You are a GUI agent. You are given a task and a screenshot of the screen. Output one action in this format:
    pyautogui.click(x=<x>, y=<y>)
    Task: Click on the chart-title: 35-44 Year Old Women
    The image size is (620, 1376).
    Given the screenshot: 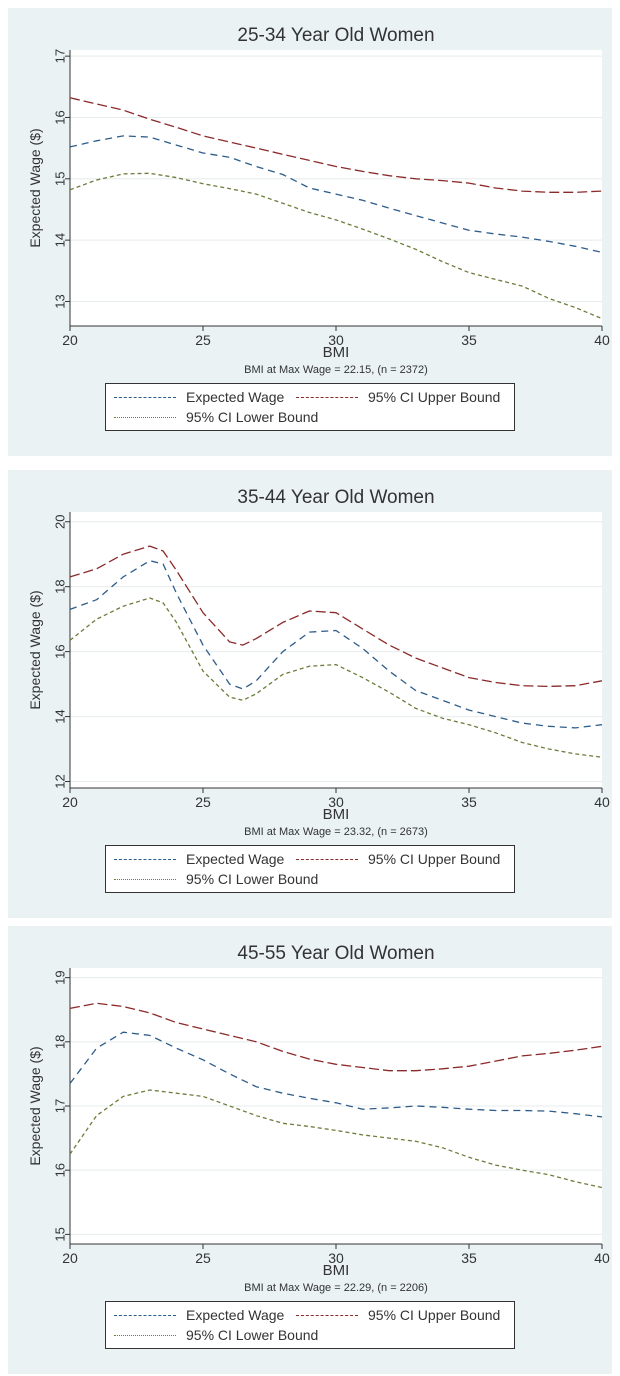 What is the action you would take?
    pyautogui.click(x=335, y=497)
    